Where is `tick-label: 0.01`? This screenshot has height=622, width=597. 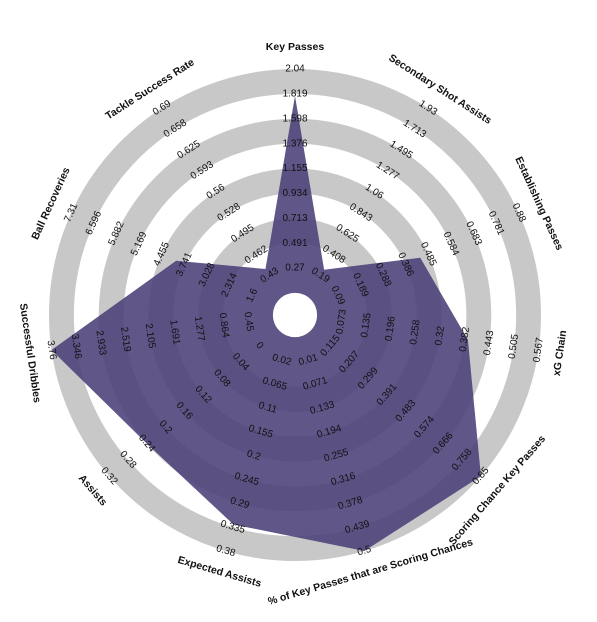
tick-label: 0.01 is located at coordinates (308, 360).